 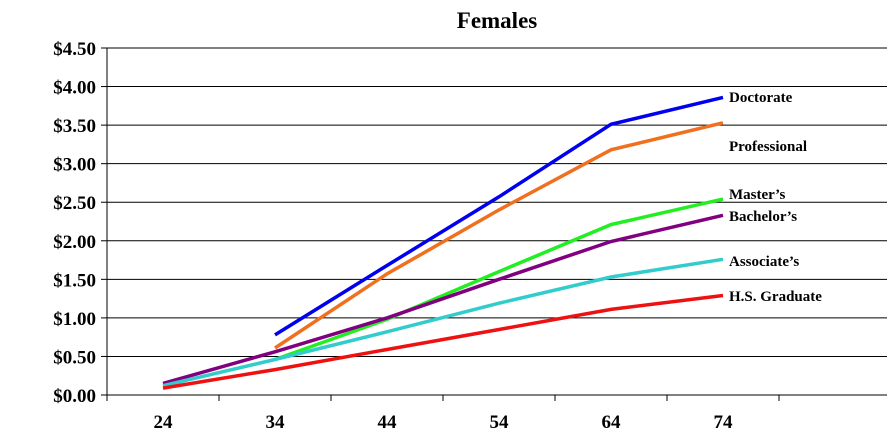 What do you see at coordinates (775, 297) in the screenshot?
I see `series-label: H.S. Graduate` at bounding box center [775, 297].